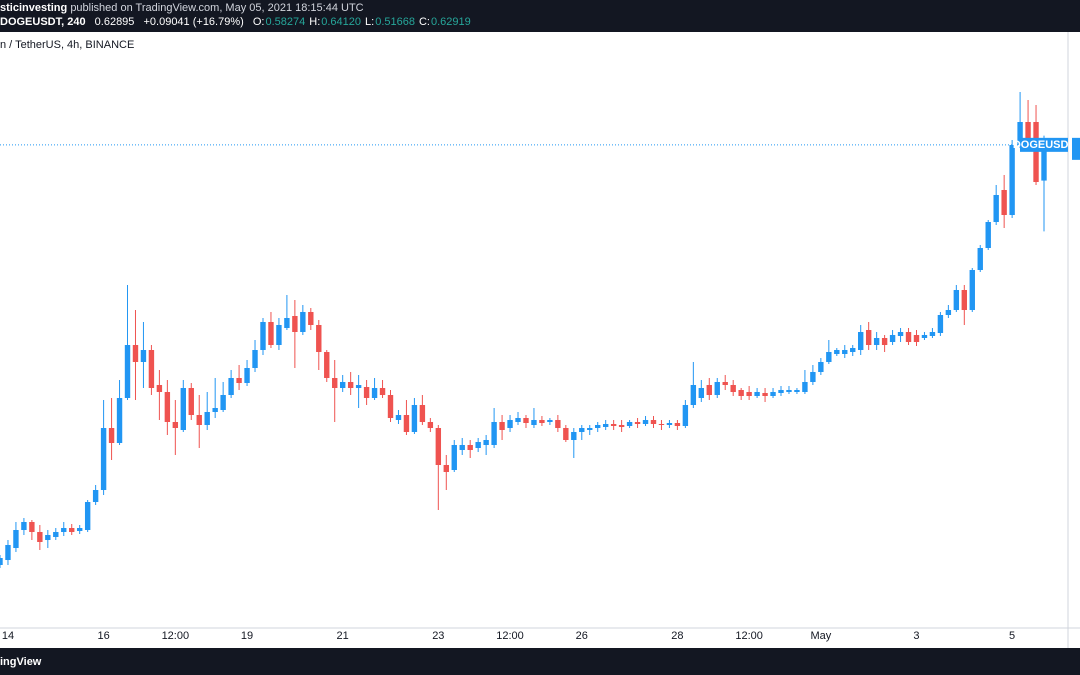 The height and width of the screenshot is (675, 1080). What do you see at coordinates (369, 22) in the screenshot?
I see `ohlc-label: L:` at bounding box center [369, 22].